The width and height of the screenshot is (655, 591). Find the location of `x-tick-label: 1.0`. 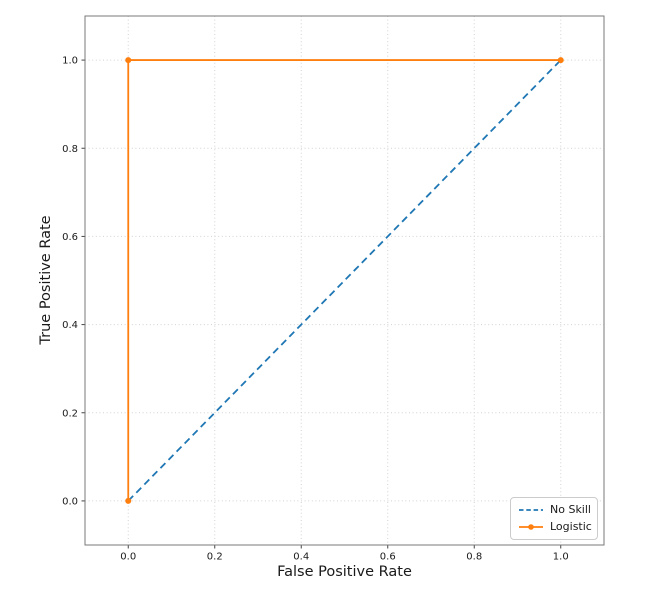

x-tick-label: 1.0 is located at coordinates (561, 557).